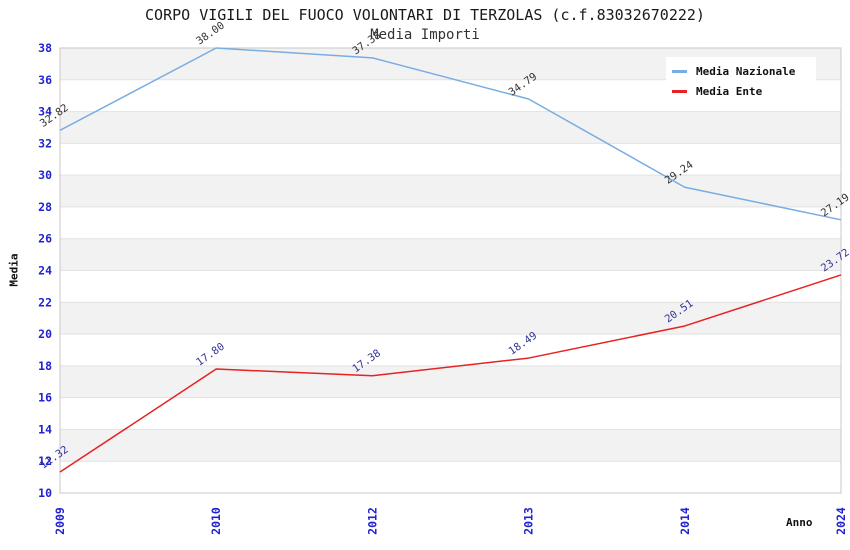 Image resolution: width=850 pixels, height=550 pixels. What do you see at coordinates (685, 521) in the screenshot?
I see `x-tick-label: 2014` at bounding box center [685, 521].